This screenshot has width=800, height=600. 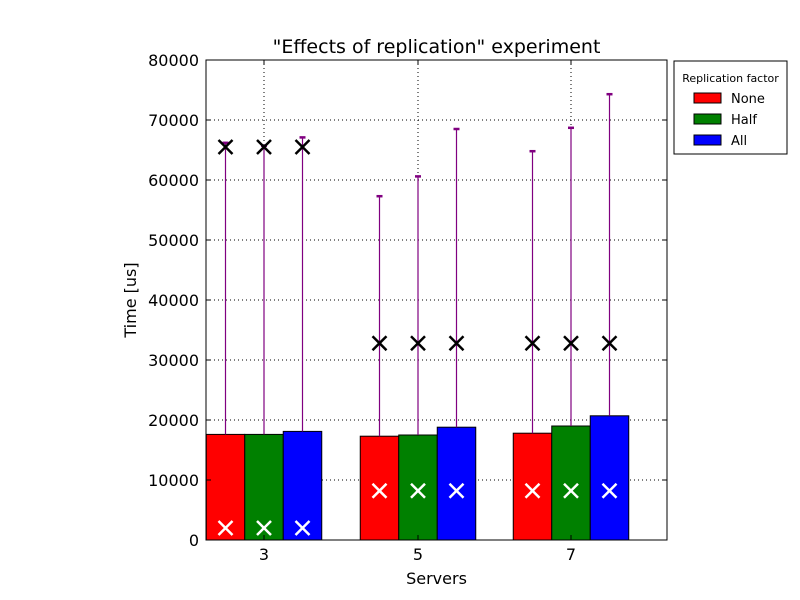 I want to click on legend-label-none: None, so click(x=748, y=99).